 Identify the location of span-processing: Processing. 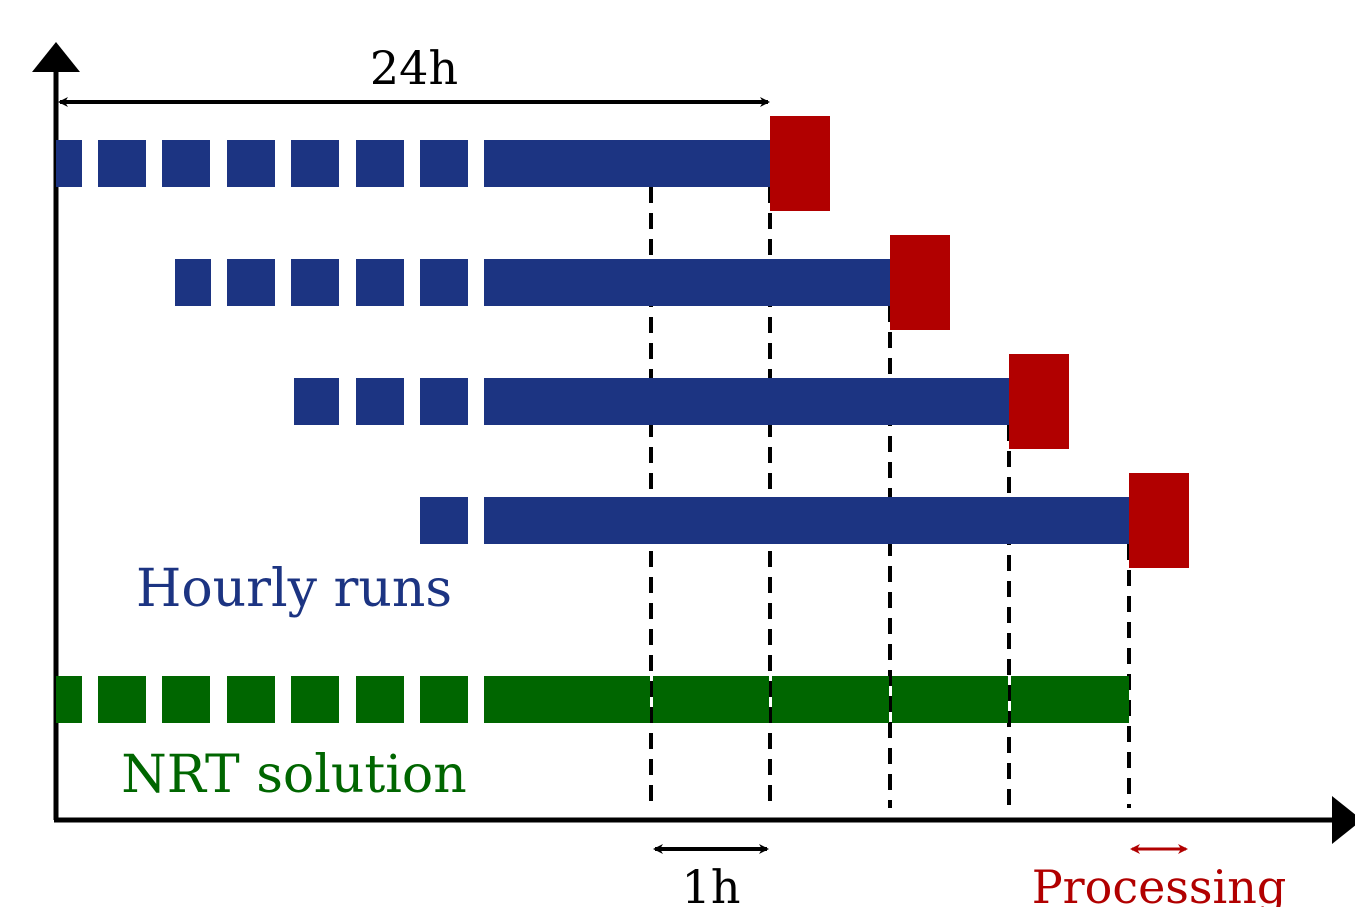
(1159, 875).